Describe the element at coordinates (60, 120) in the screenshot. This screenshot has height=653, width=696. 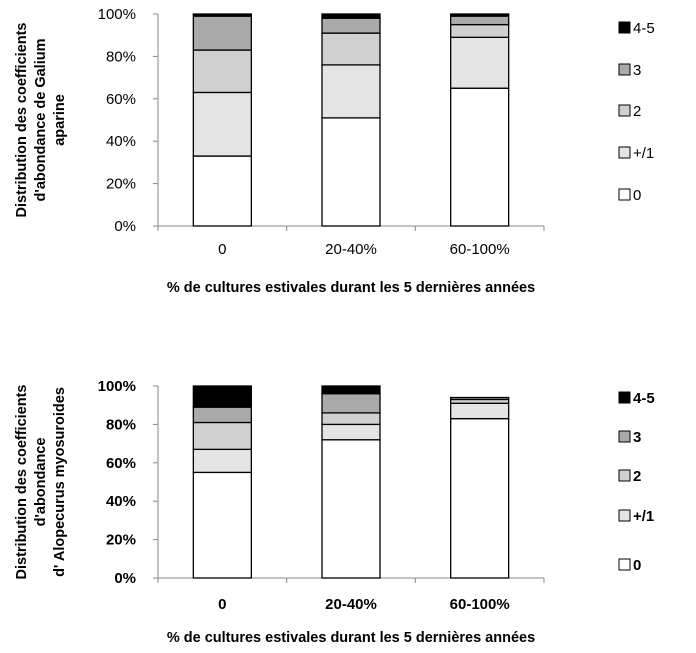
I see `y-axis-label: aparine` at that location.